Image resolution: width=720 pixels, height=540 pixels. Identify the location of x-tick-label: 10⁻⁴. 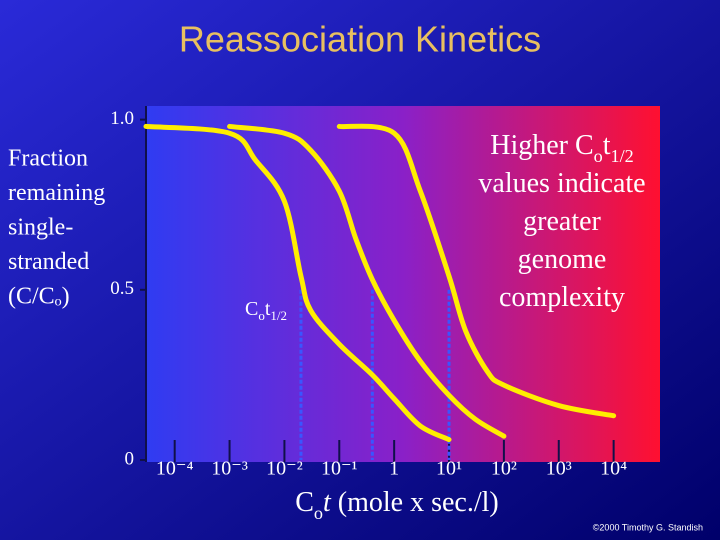
(175, 469).